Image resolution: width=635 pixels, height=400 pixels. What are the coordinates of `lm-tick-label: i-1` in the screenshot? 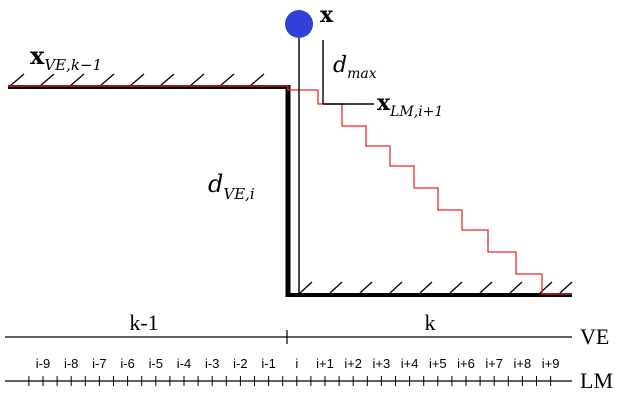 It's located at (268, 363).